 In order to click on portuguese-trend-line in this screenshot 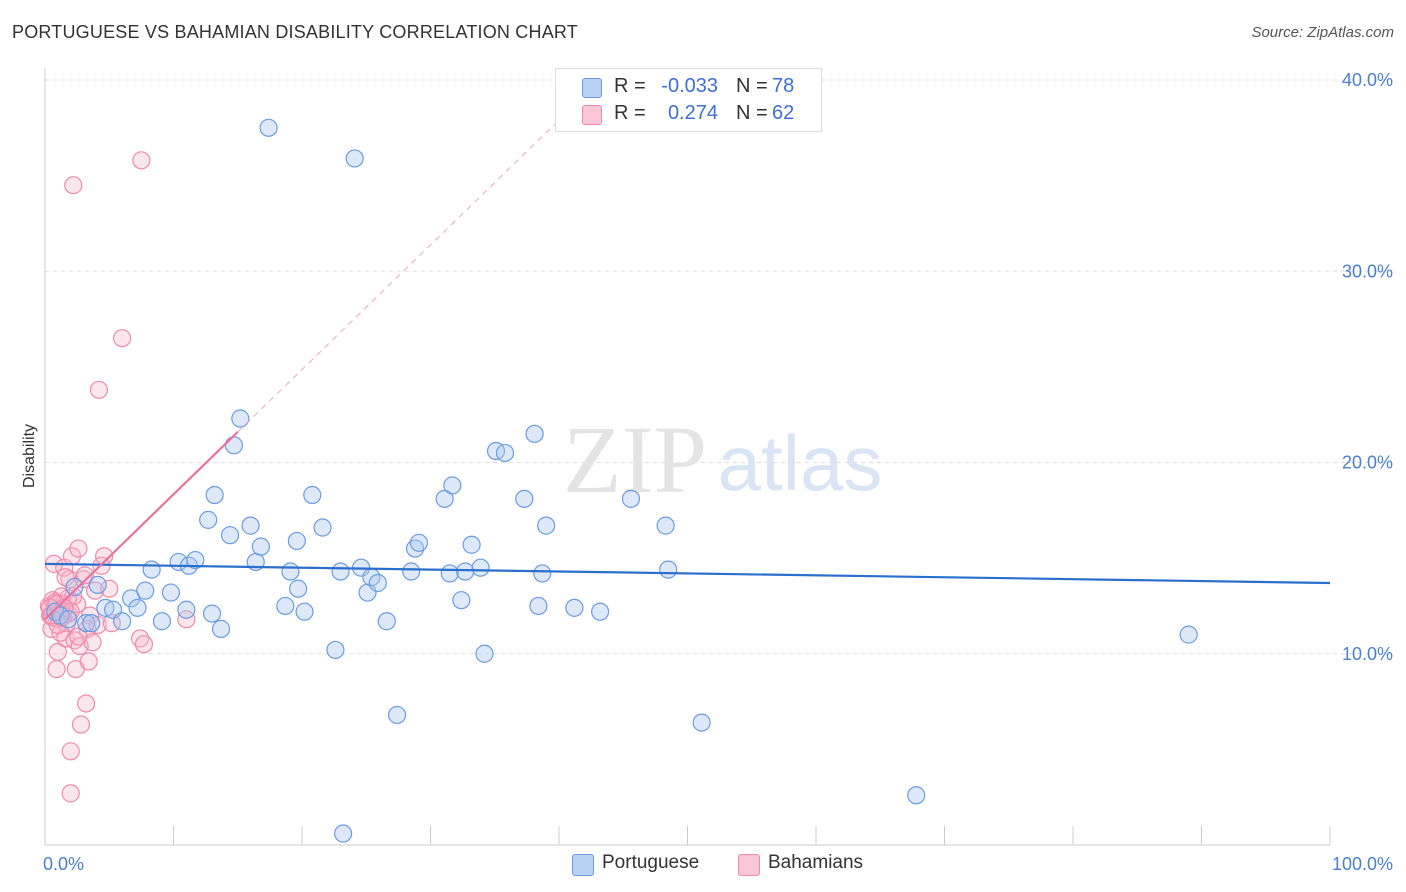, I will do `click(687, 573)`.